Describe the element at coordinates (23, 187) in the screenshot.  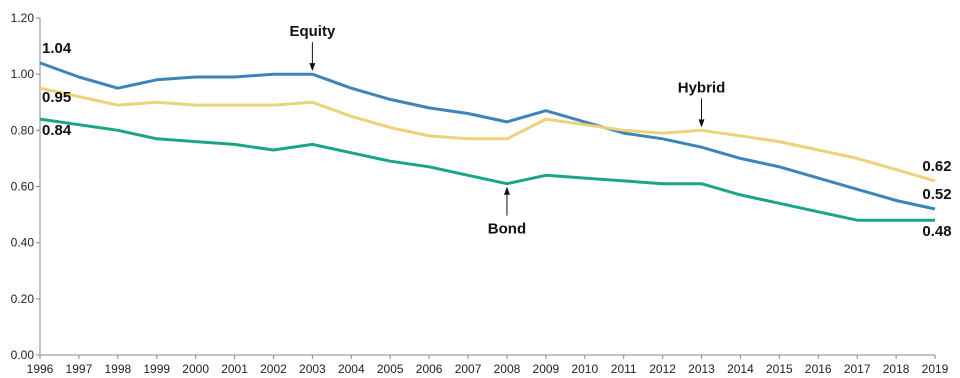
I see `y-tick-label: 0.60` at that location.